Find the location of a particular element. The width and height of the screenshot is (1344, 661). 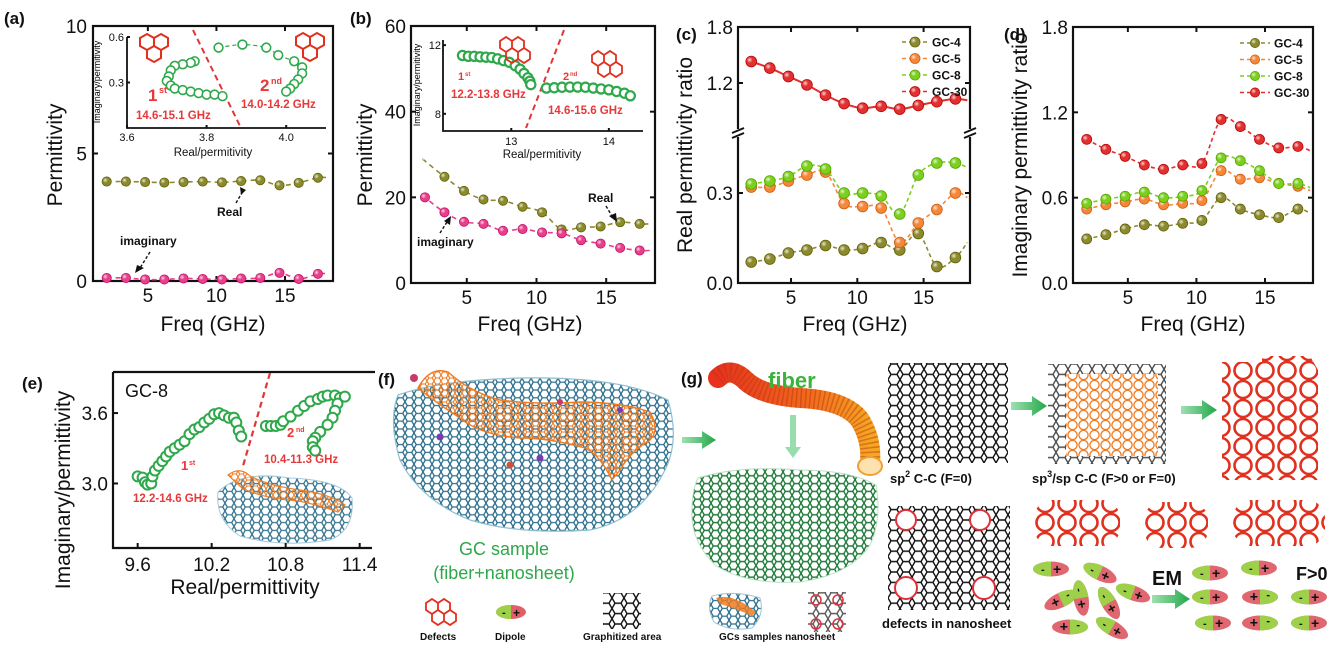

inset-x-label: Real/permitivity is located at coordinates (213, 153).